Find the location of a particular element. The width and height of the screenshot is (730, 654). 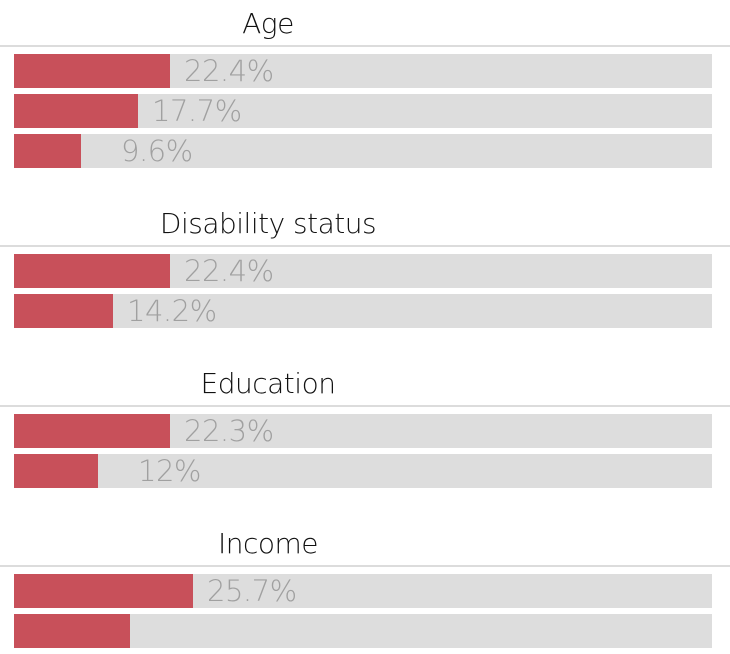

bar-track is located at coordinates (363, 631).